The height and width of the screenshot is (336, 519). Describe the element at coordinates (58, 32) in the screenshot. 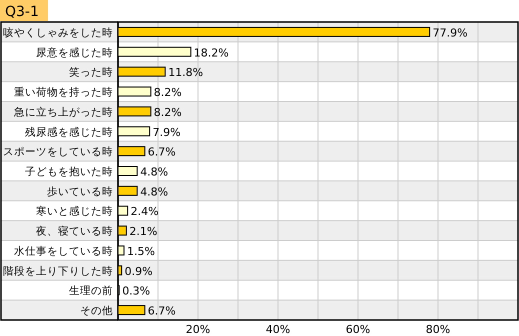

I see `y-tick-label: 咳やくしゃみをした時` at that location.